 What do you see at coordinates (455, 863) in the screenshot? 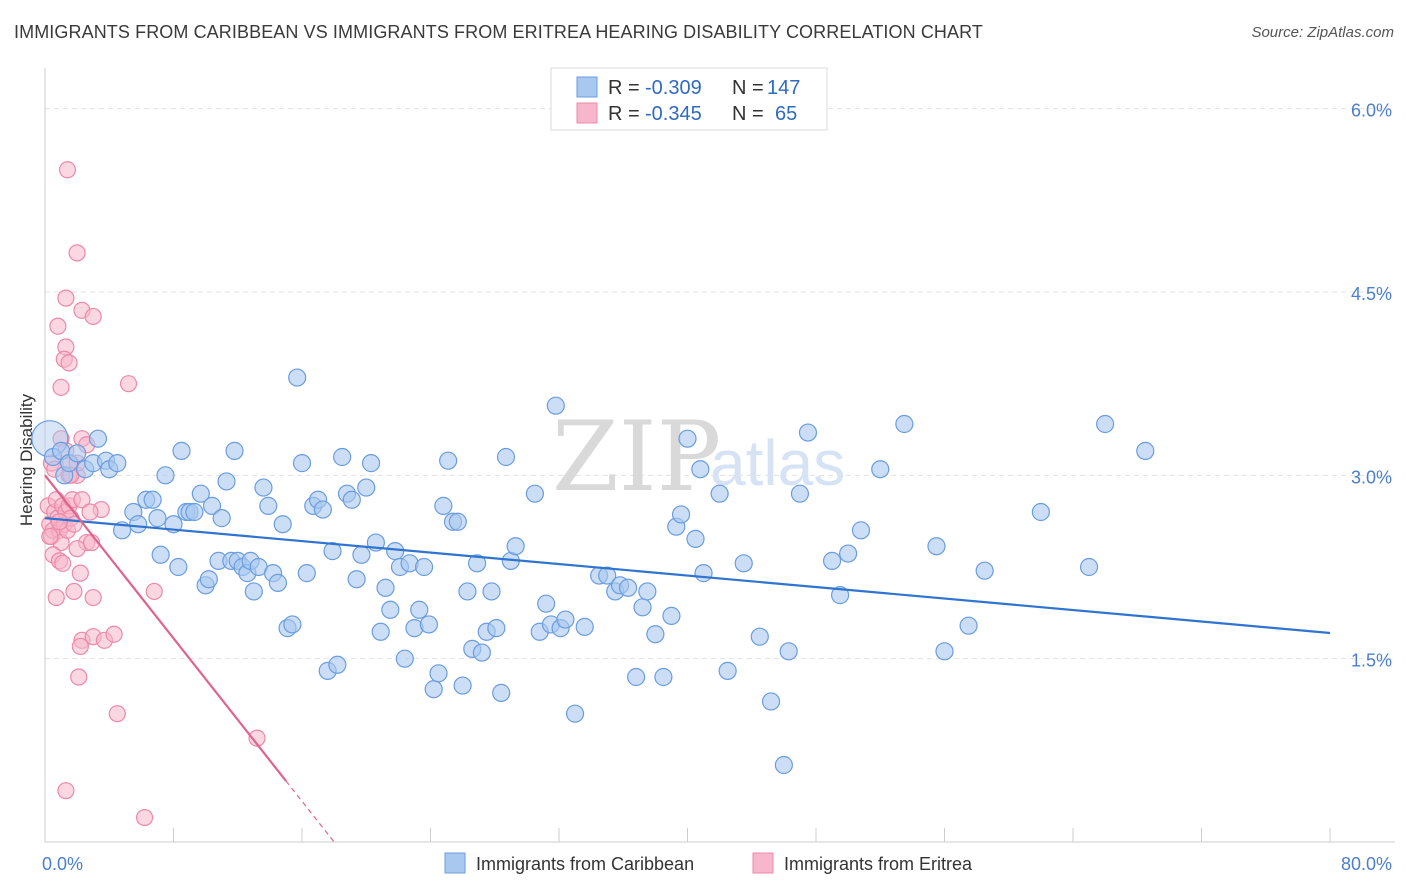
I see `bottom-legend-swatch-caribbean` at bounding box center [455, 863].